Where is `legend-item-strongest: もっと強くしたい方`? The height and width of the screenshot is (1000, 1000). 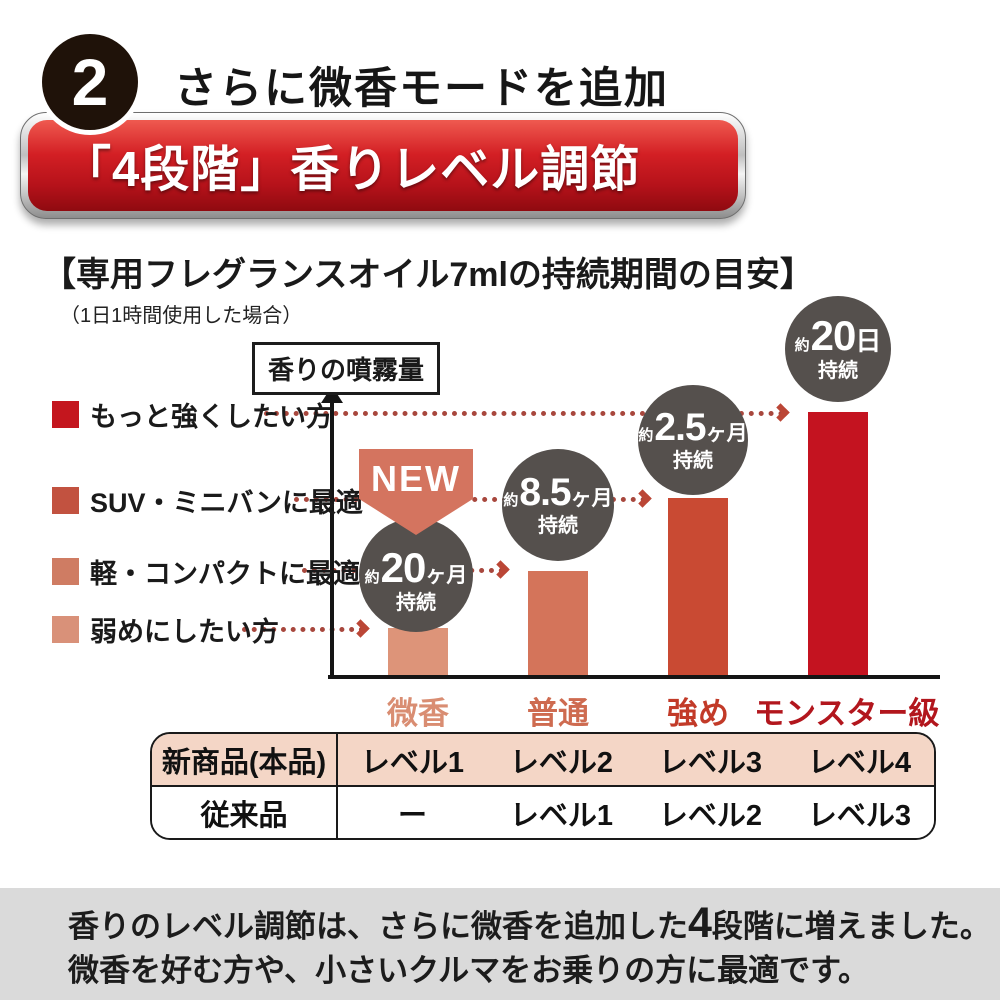 legend-item-strongest: もっと強くしたい方 is located at coordinates (192, 416).